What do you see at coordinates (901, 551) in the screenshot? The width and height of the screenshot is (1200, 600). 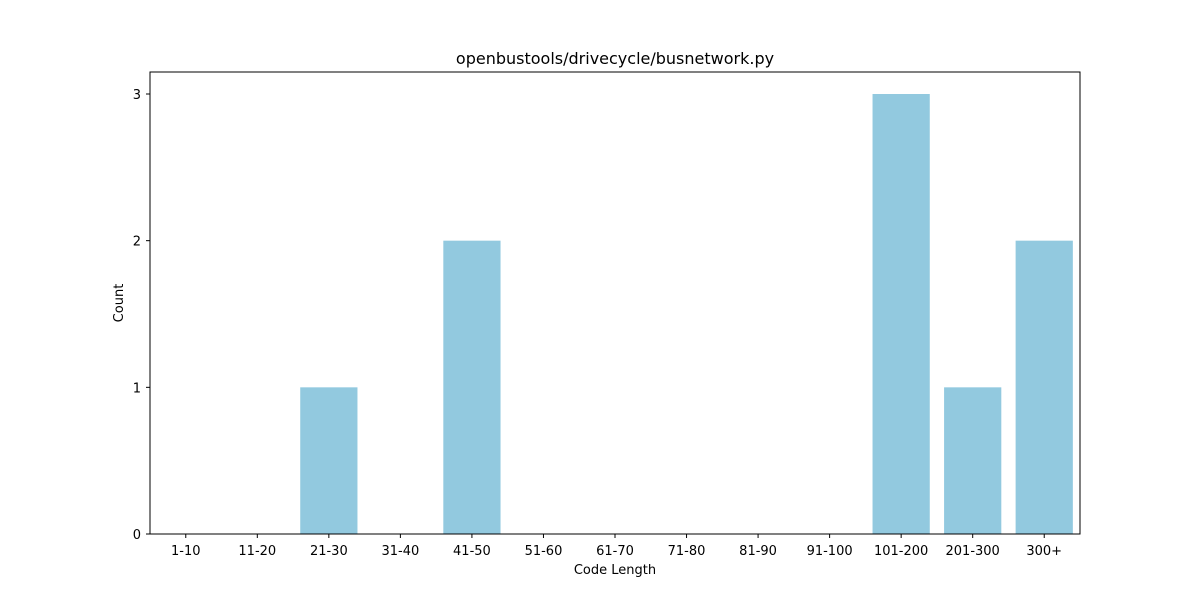 I see `x-tick-label: 101-200` at bounding box center [901, 551].